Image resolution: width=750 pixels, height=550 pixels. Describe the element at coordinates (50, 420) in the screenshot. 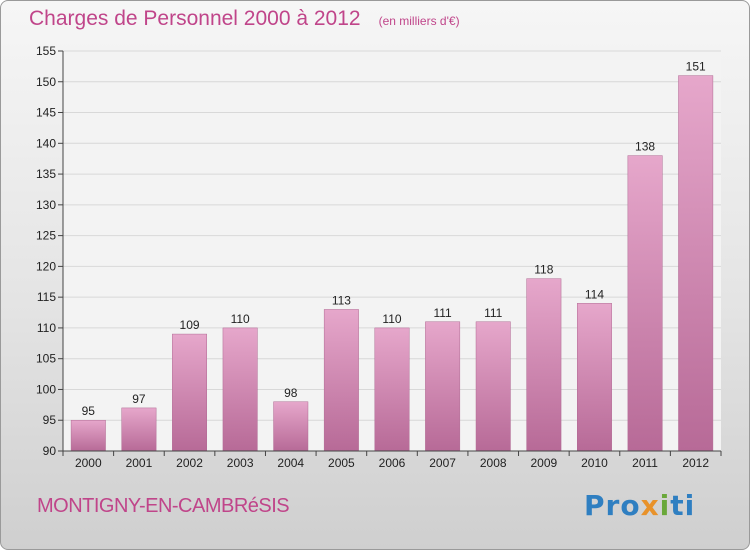

I see `y-tick-label: 95` at that location.